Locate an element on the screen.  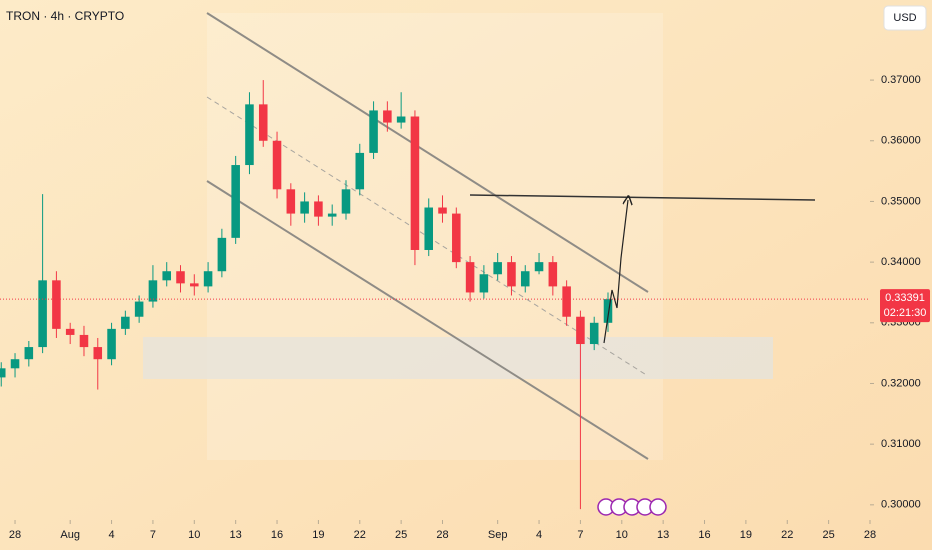
y-tick-label: 0.32000 is located at coordinates (901, 383).